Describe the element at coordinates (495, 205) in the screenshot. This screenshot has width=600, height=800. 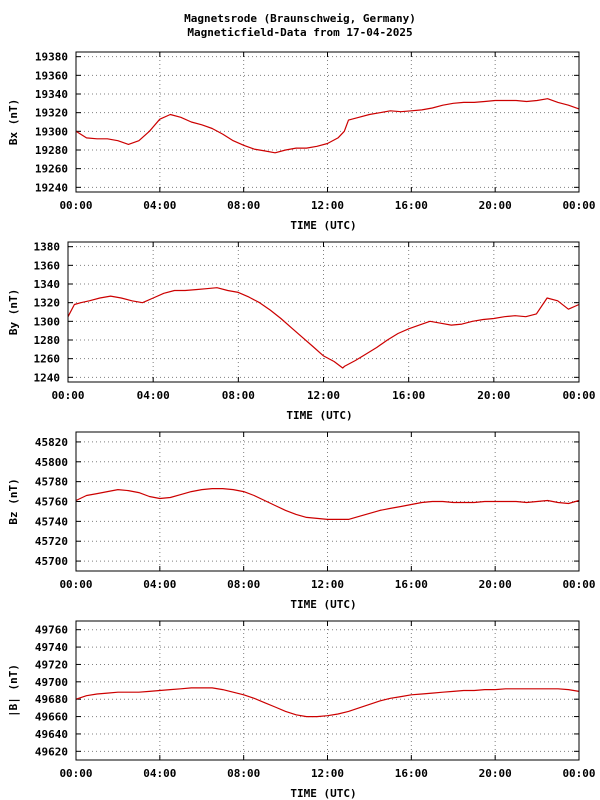
I see `plot1-xtick-label: 20:00` at that location.